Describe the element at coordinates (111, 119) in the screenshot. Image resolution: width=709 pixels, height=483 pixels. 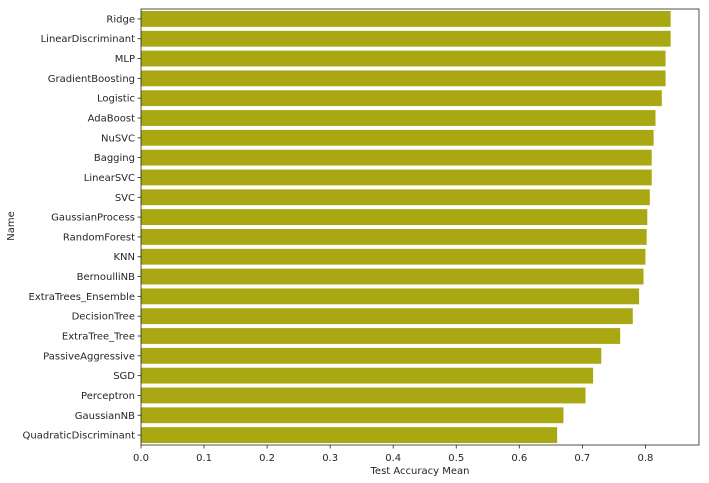
I see `y-tick-label: AdaBoost` at that location.